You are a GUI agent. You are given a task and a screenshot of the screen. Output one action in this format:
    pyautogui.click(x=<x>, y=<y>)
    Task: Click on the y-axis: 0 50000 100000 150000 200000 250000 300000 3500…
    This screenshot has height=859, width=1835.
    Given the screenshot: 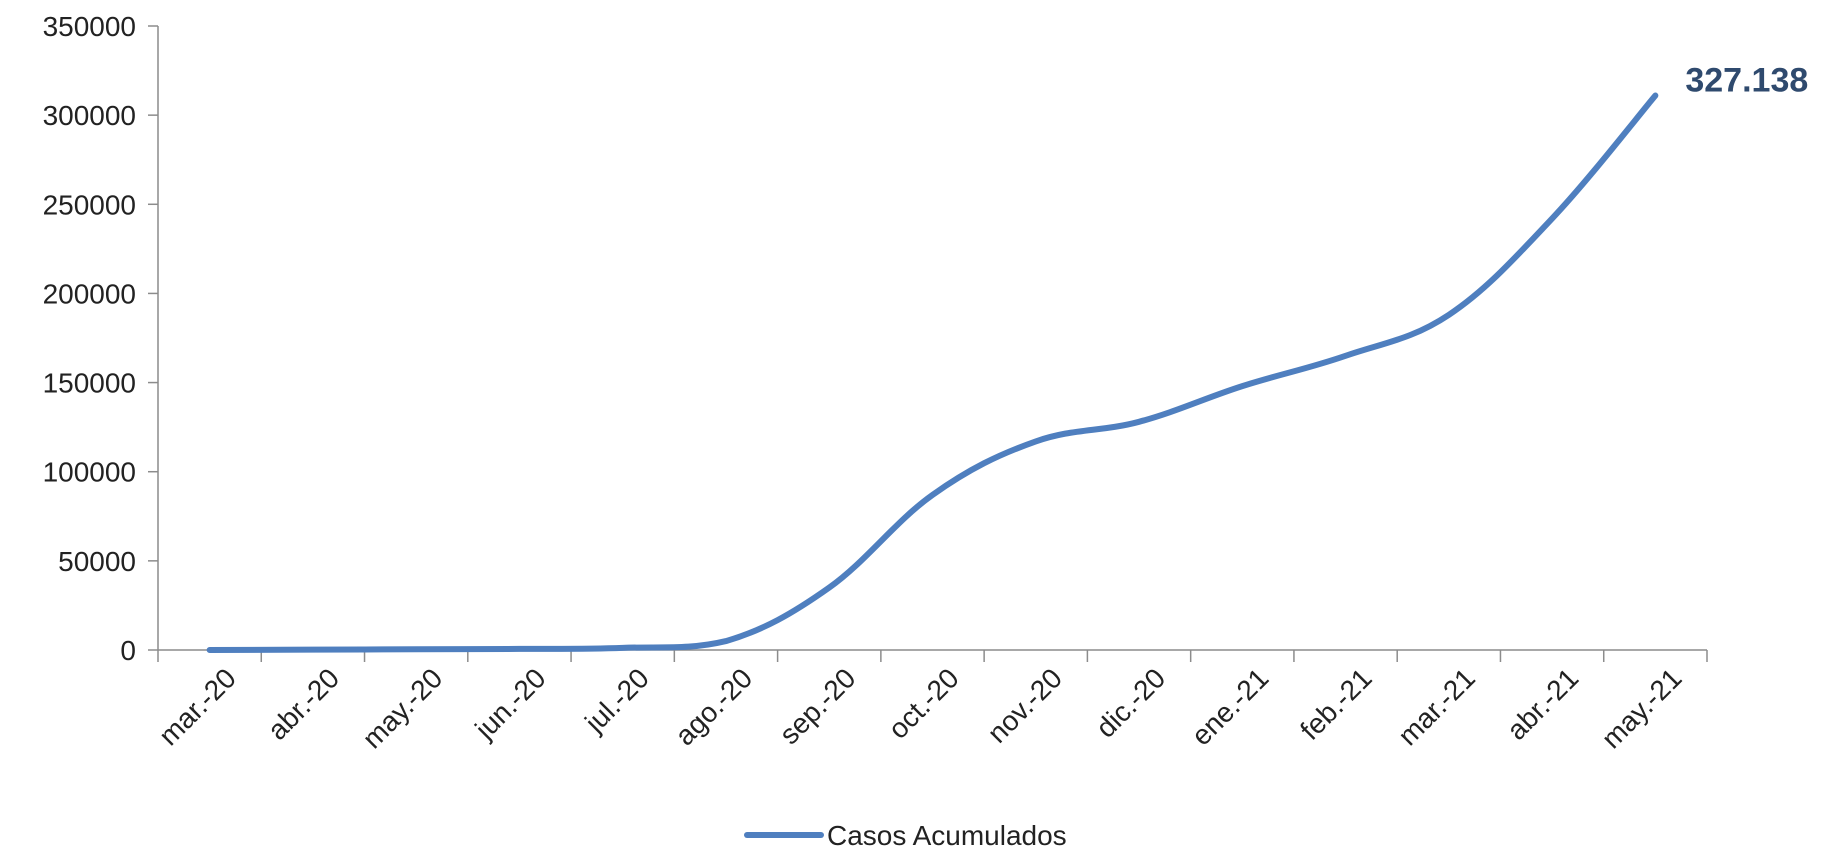 What is the action you would take?
    pyautogui.click(x=101, y=338)
    